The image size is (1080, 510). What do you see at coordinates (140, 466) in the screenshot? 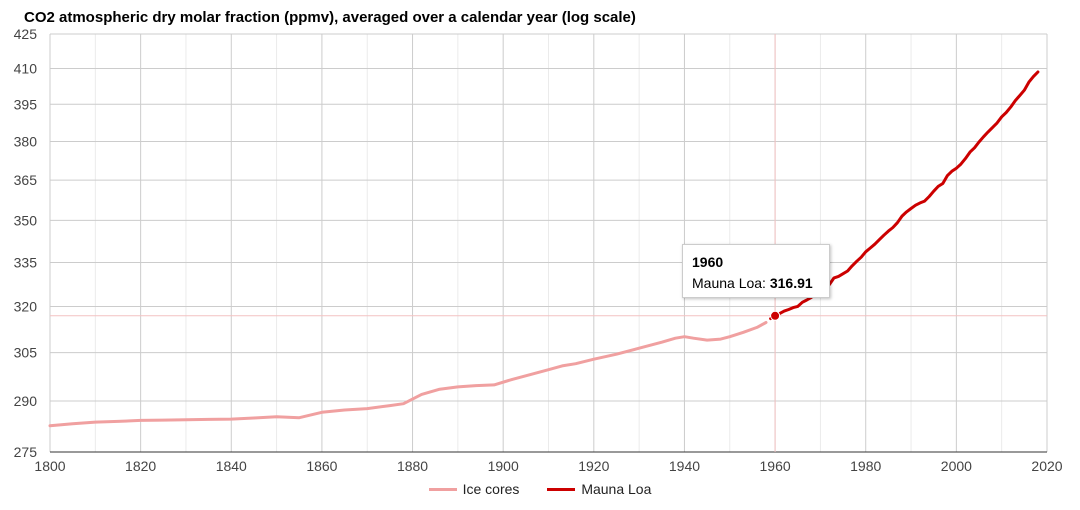
I see `x-tick-label: 1820` at bounding box center [140, 466].